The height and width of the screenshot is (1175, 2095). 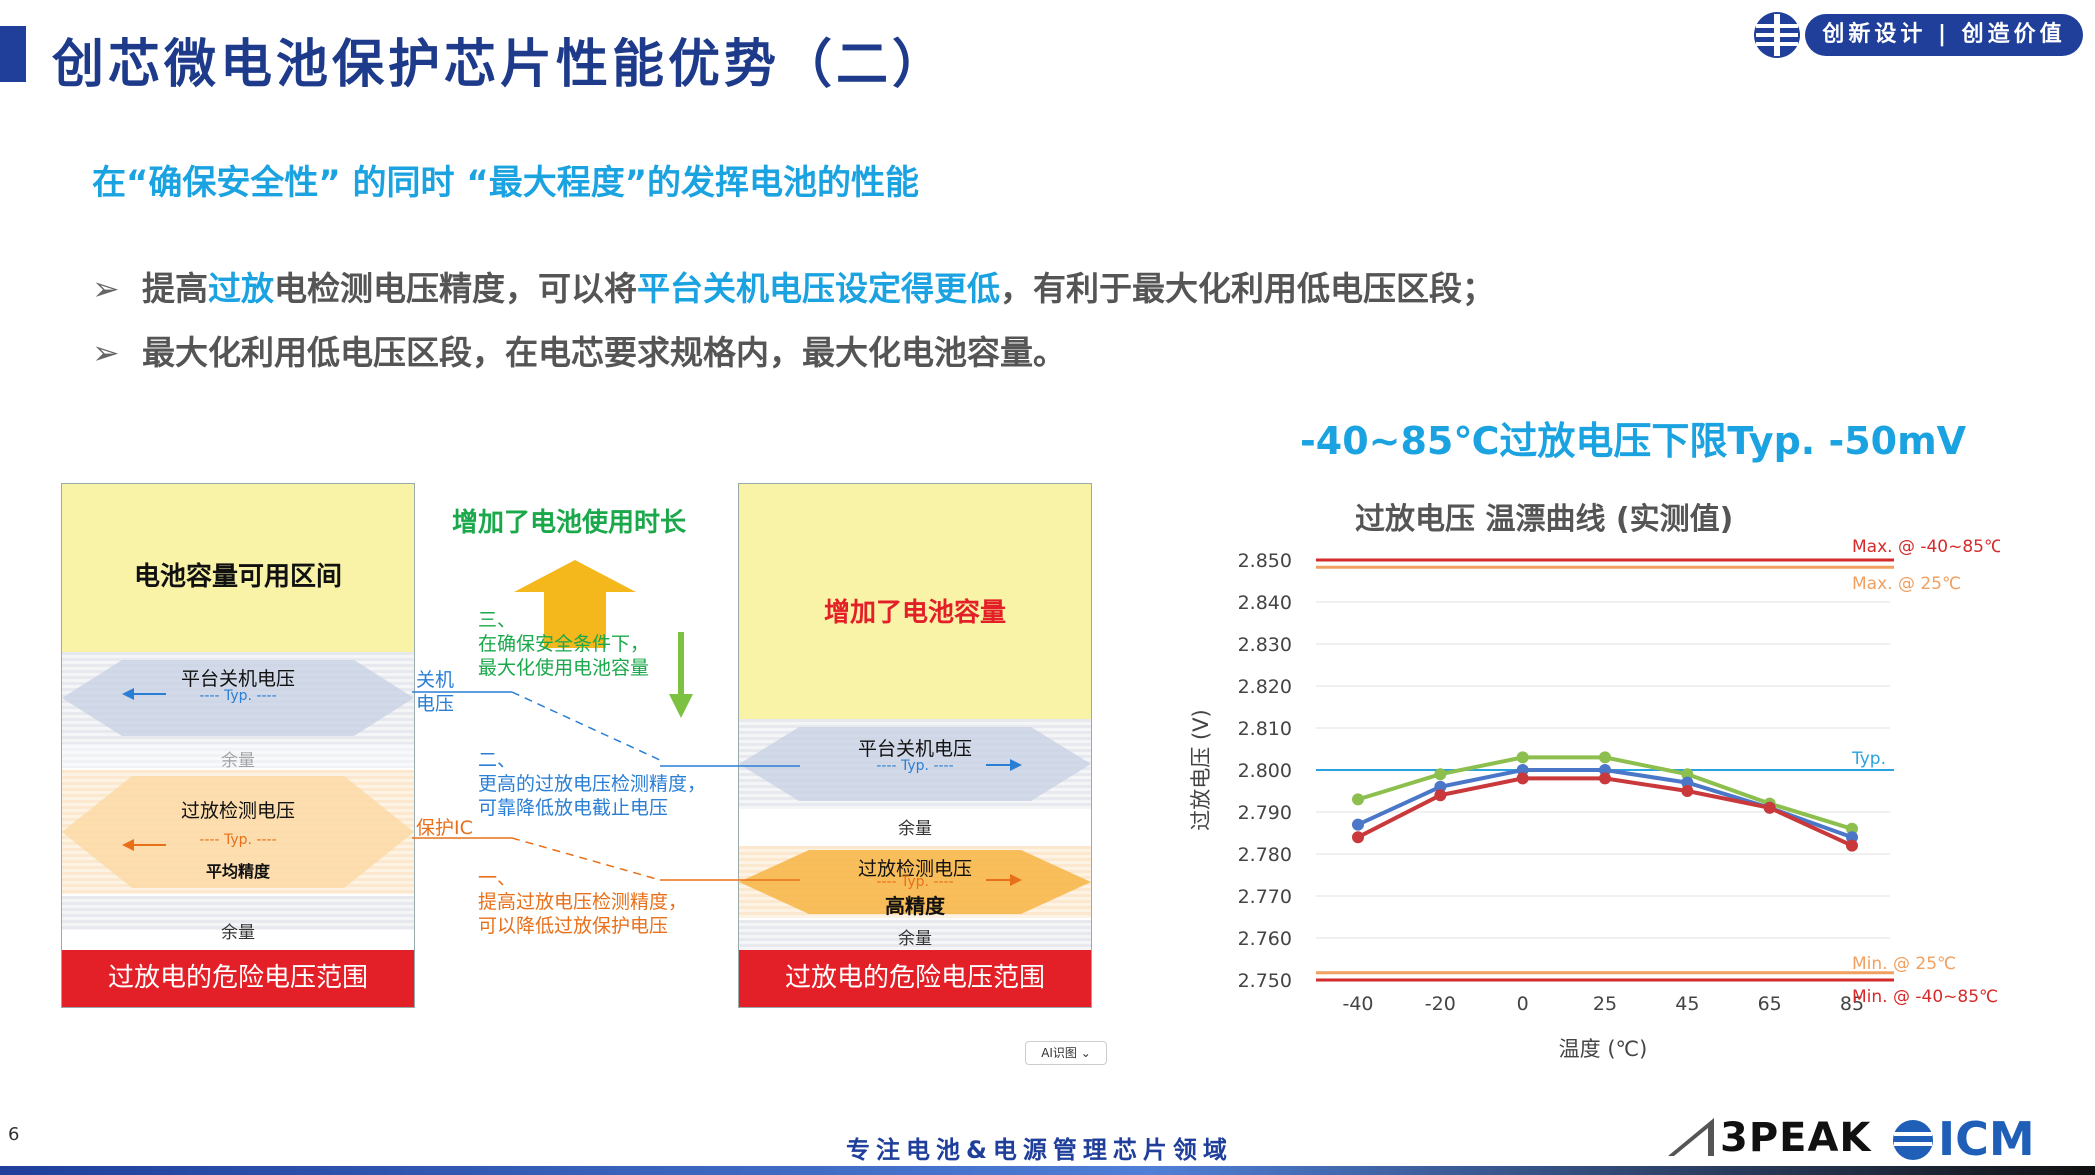 What do you see at coordinates (1544, 519) in the screenshot?
I see `chart-title: 过放电压 温漂曲线 (实测值)` at bounding box center [1544, 519].